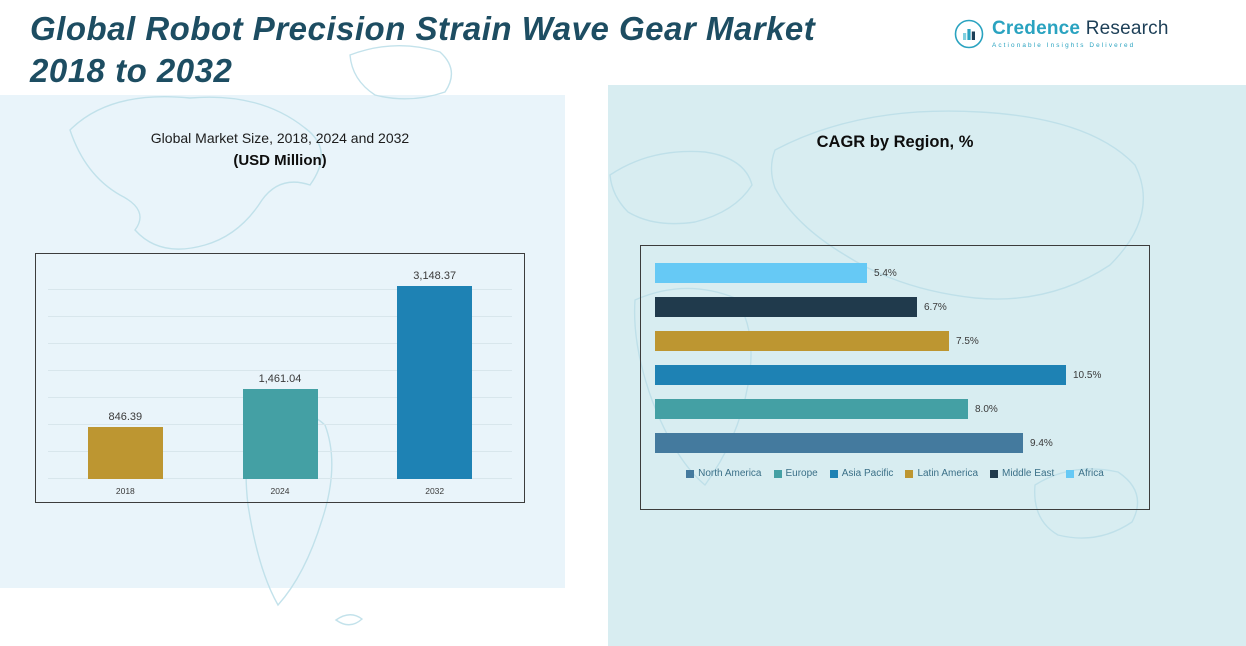  Describe the element at coordinates (860, 375) in the screenshot. I see `cagr-bar-asia-pacific` at that location.